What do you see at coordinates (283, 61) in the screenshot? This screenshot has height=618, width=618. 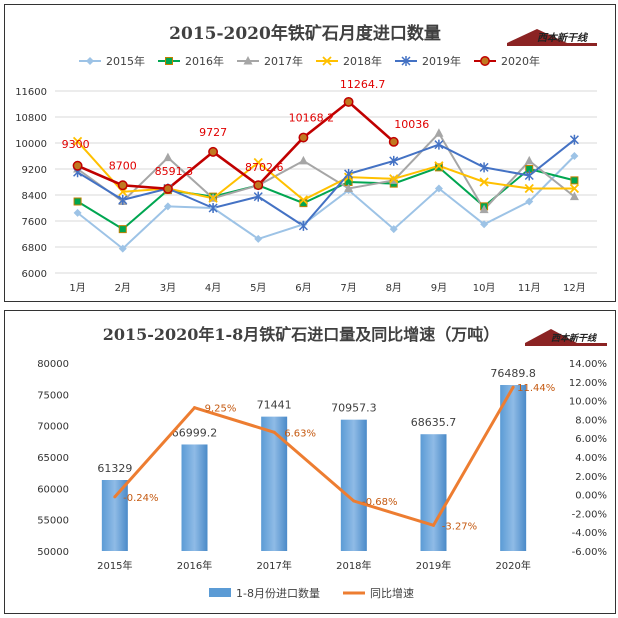 I see `chart1-legend-label: 2017年` at bounding box center [283, 61].